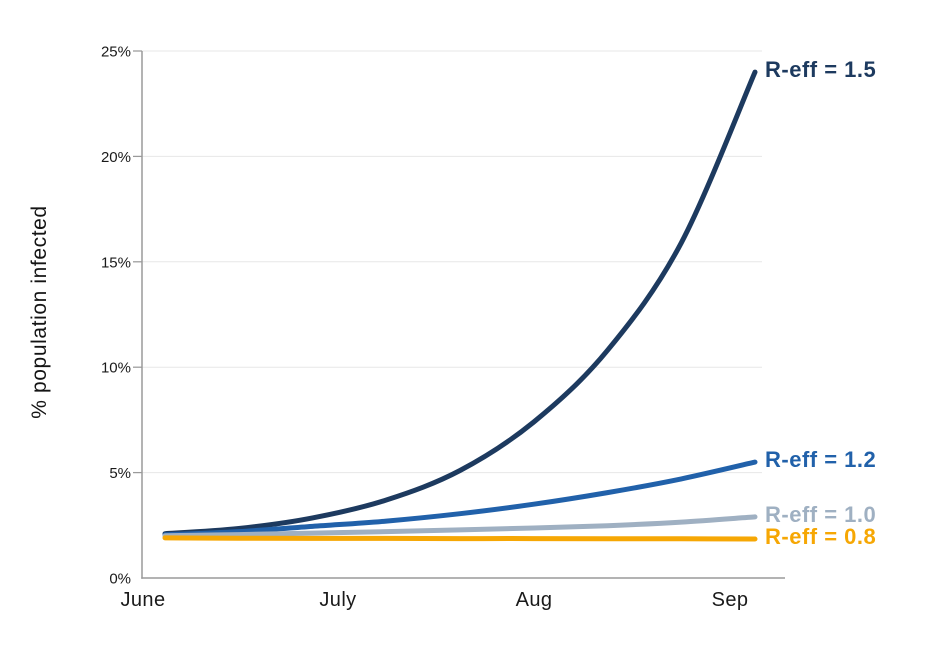  I want to click on series-line-r-eff-1.2, so click(460, 498).